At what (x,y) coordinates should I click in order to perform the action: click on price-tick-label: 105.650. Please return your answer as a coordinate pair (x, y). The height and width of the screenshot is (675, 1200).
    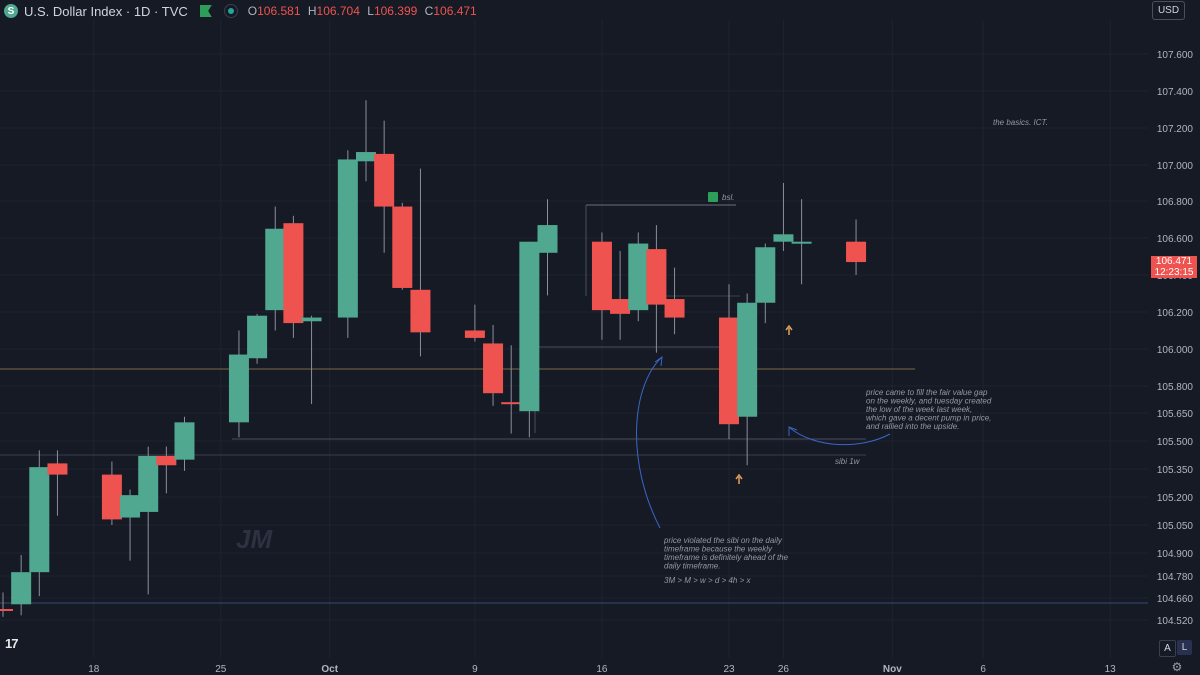
    Looking at the image, I should click on (1175, 414).